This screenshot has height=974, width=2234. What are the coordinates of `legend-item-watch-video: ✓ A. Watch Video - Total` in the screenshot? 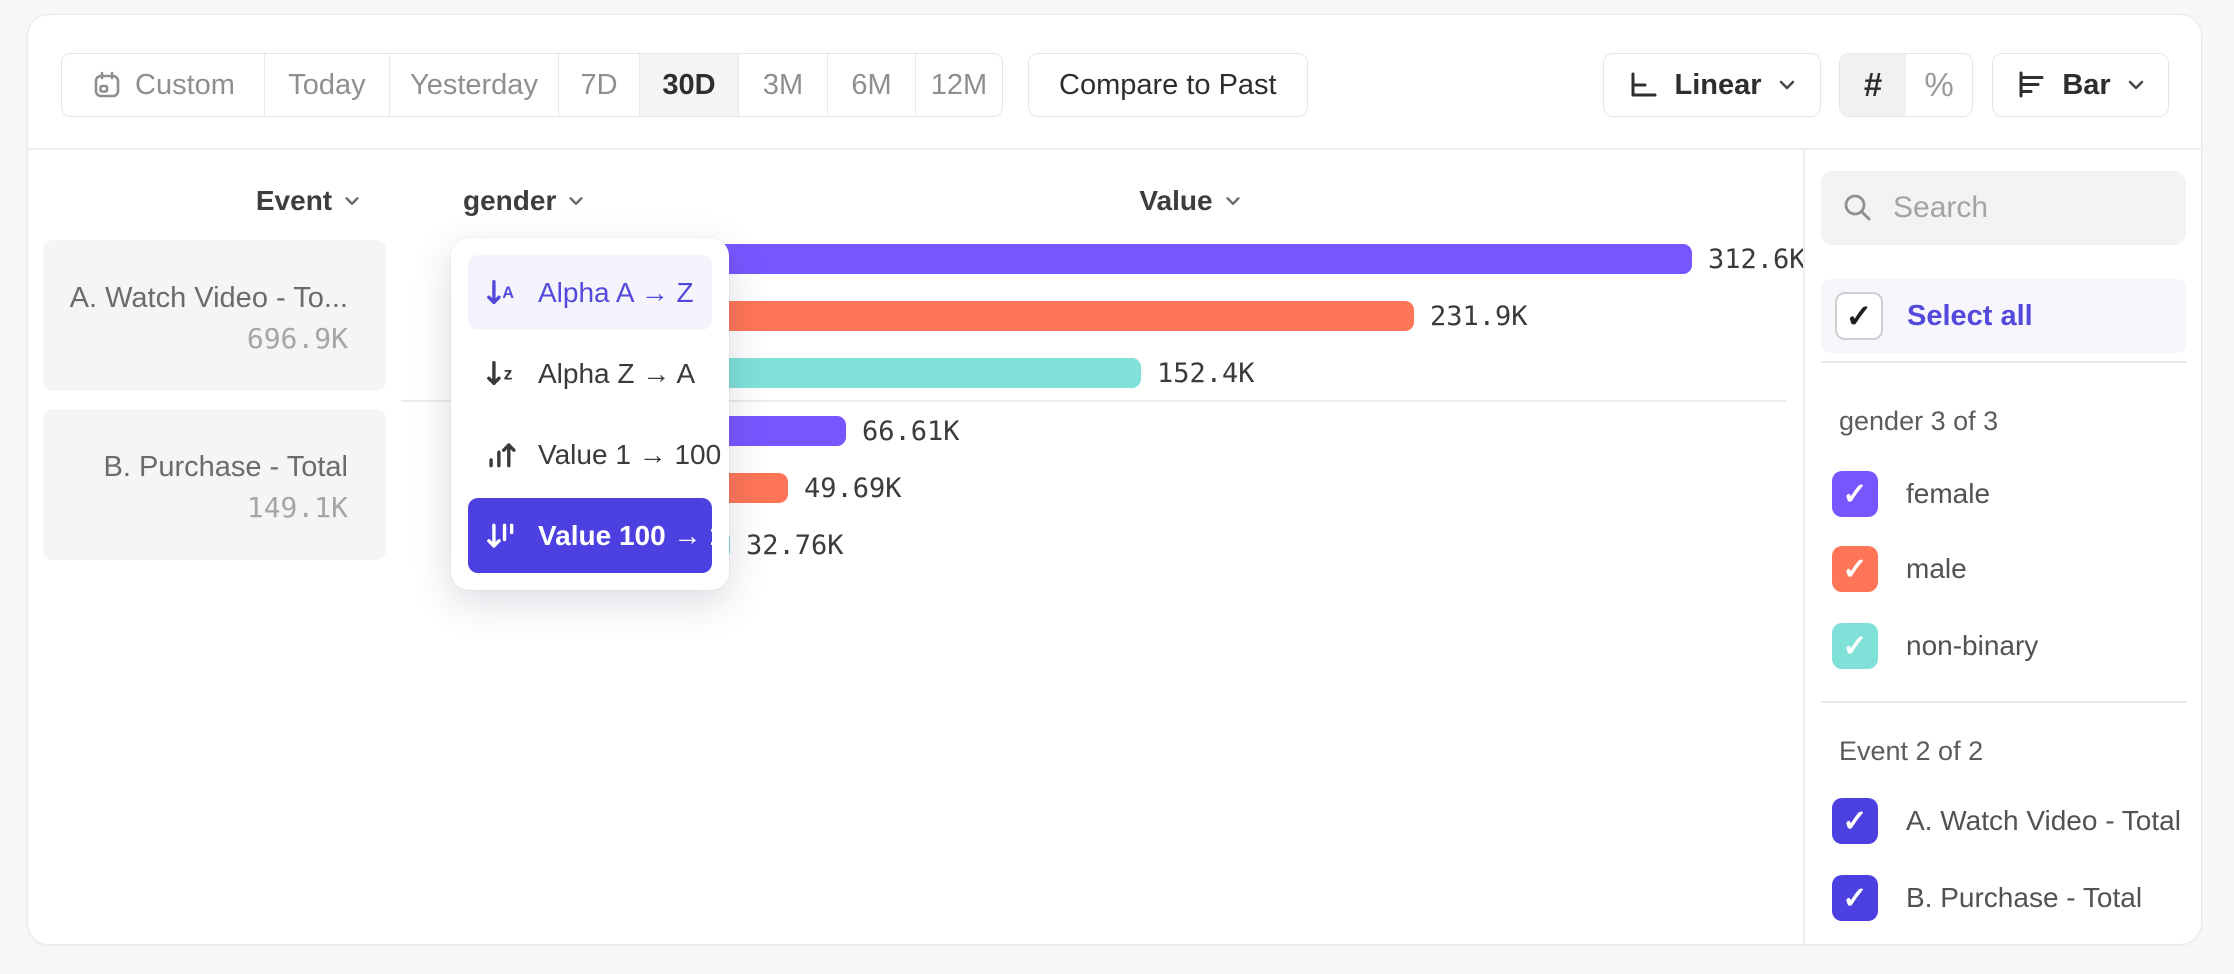 It's located at (2006, 821).